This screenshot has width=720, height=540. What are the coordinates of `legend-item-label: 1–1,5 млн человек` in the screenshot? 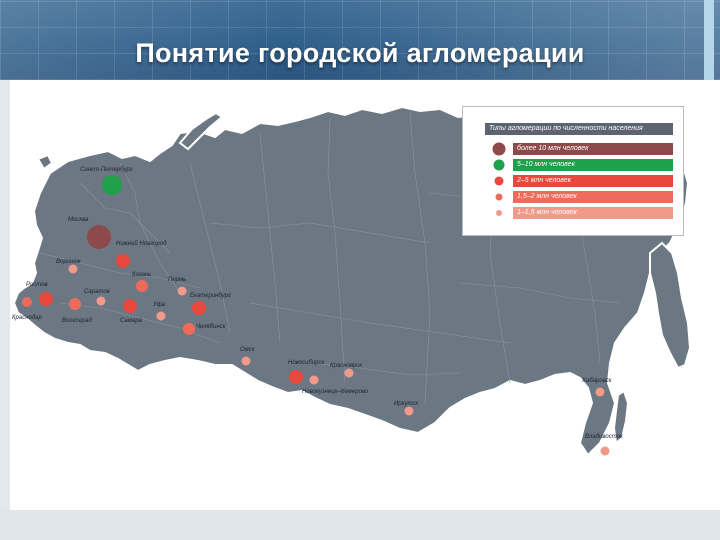 It's located at (593, 213).